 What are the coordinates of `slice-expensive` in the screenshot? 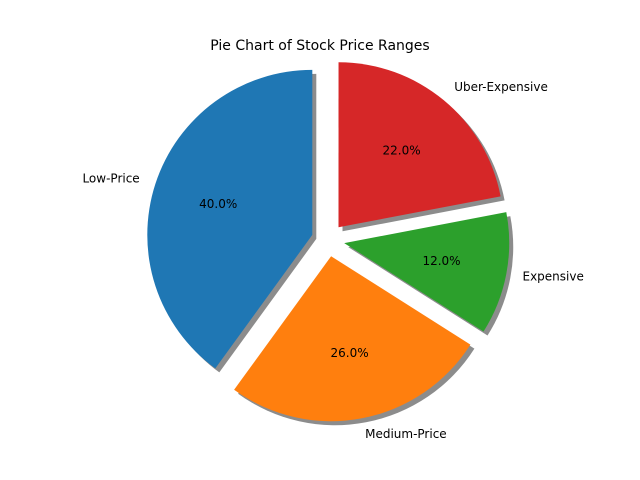 It's located at (427, 272).